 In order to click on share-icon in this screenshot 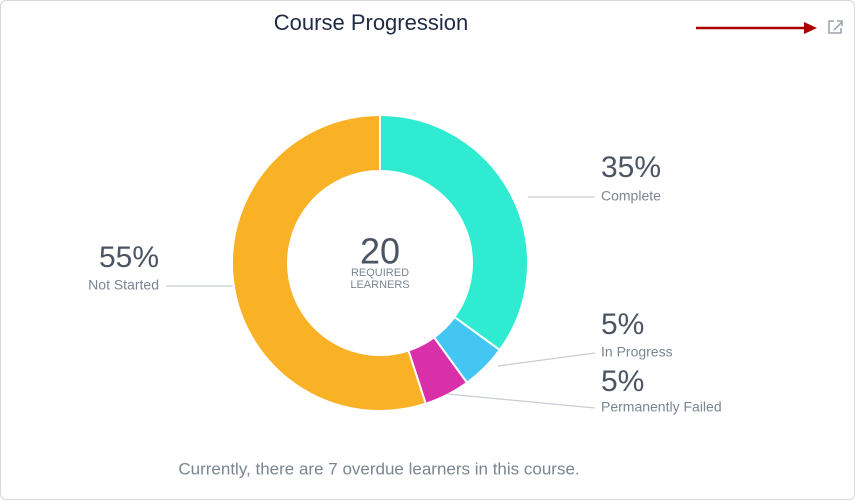, I will do `click(835, 27)`.